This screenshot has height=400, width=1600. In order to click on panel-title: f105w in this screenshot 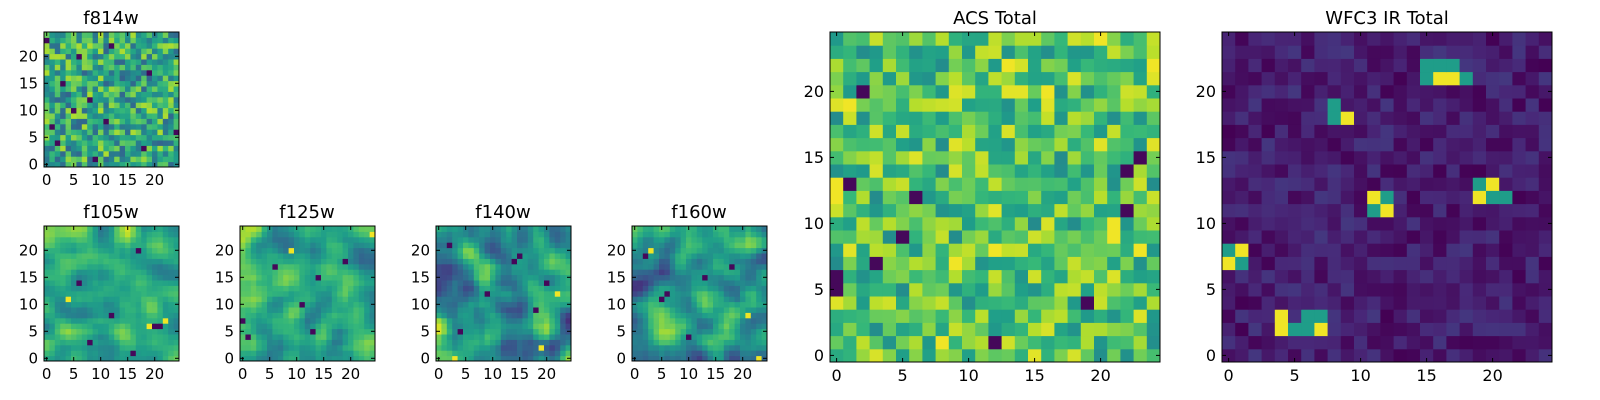, I will do `click(110, 212)`.